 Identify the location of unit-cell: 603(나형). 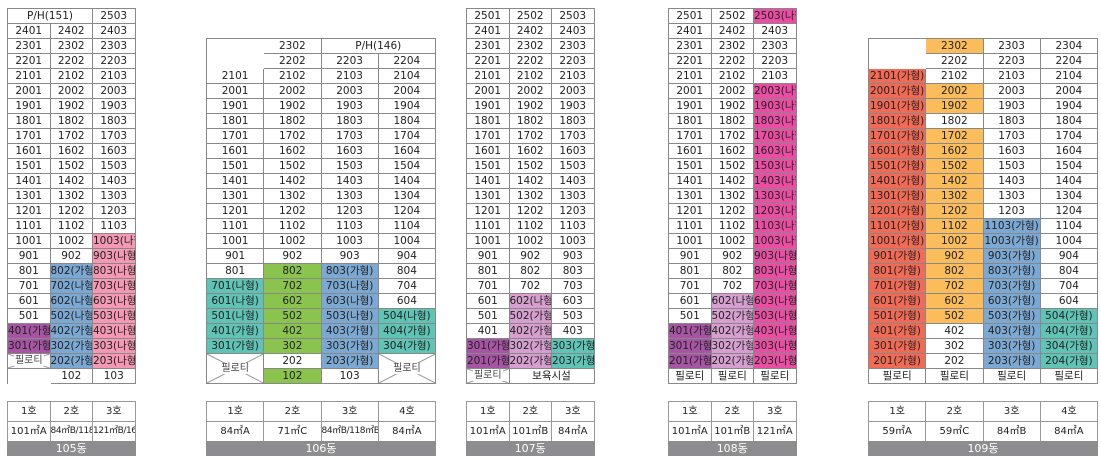
(775, 301).